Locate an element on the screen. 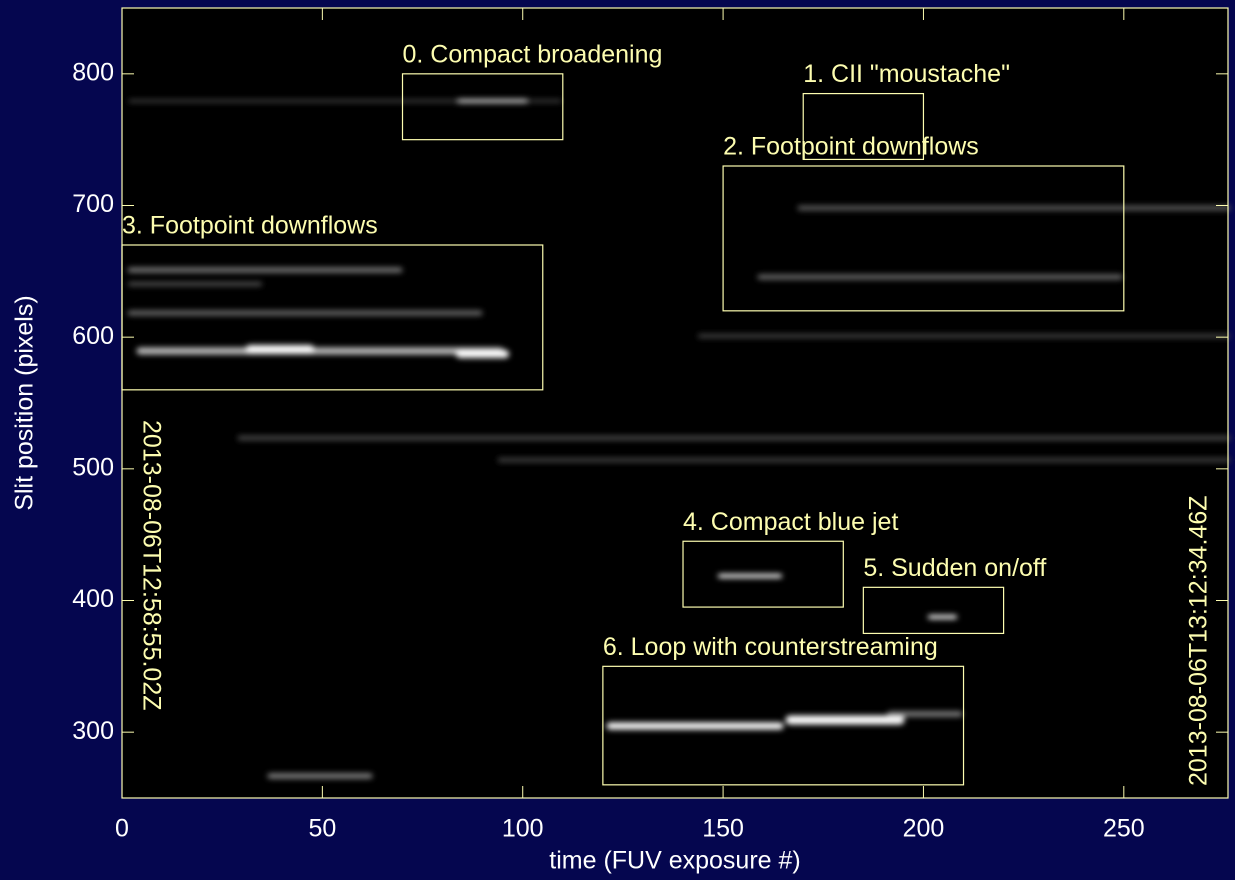 Image resolution: width=1235 pixels, height=880 pixels. y-tick-label: 400 is located at coordinates (93, 599).